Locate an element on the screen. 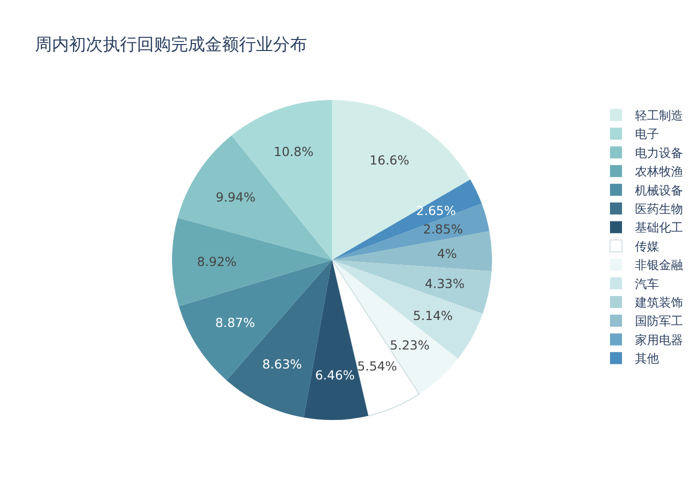  data-label: 9.94% is located at coordinates (236, 196).